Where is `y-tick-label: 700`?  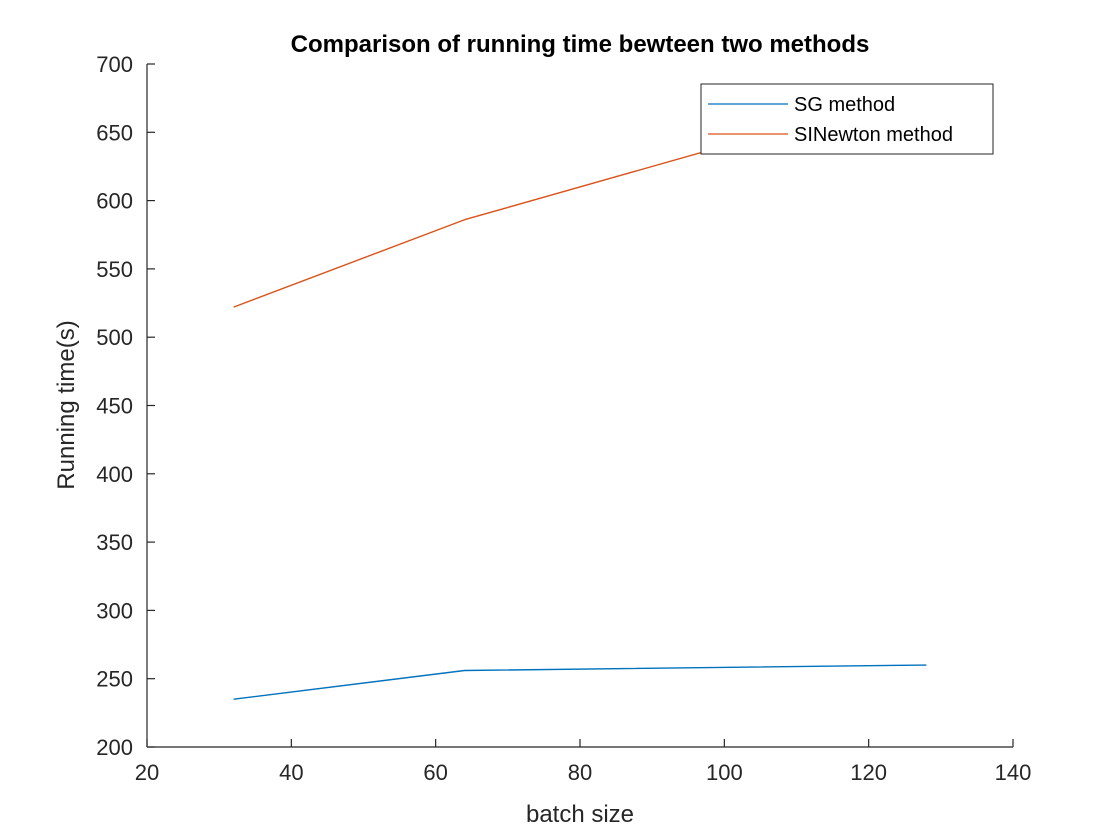
y-tick-label: 700 is located at coordinates (114, 64).